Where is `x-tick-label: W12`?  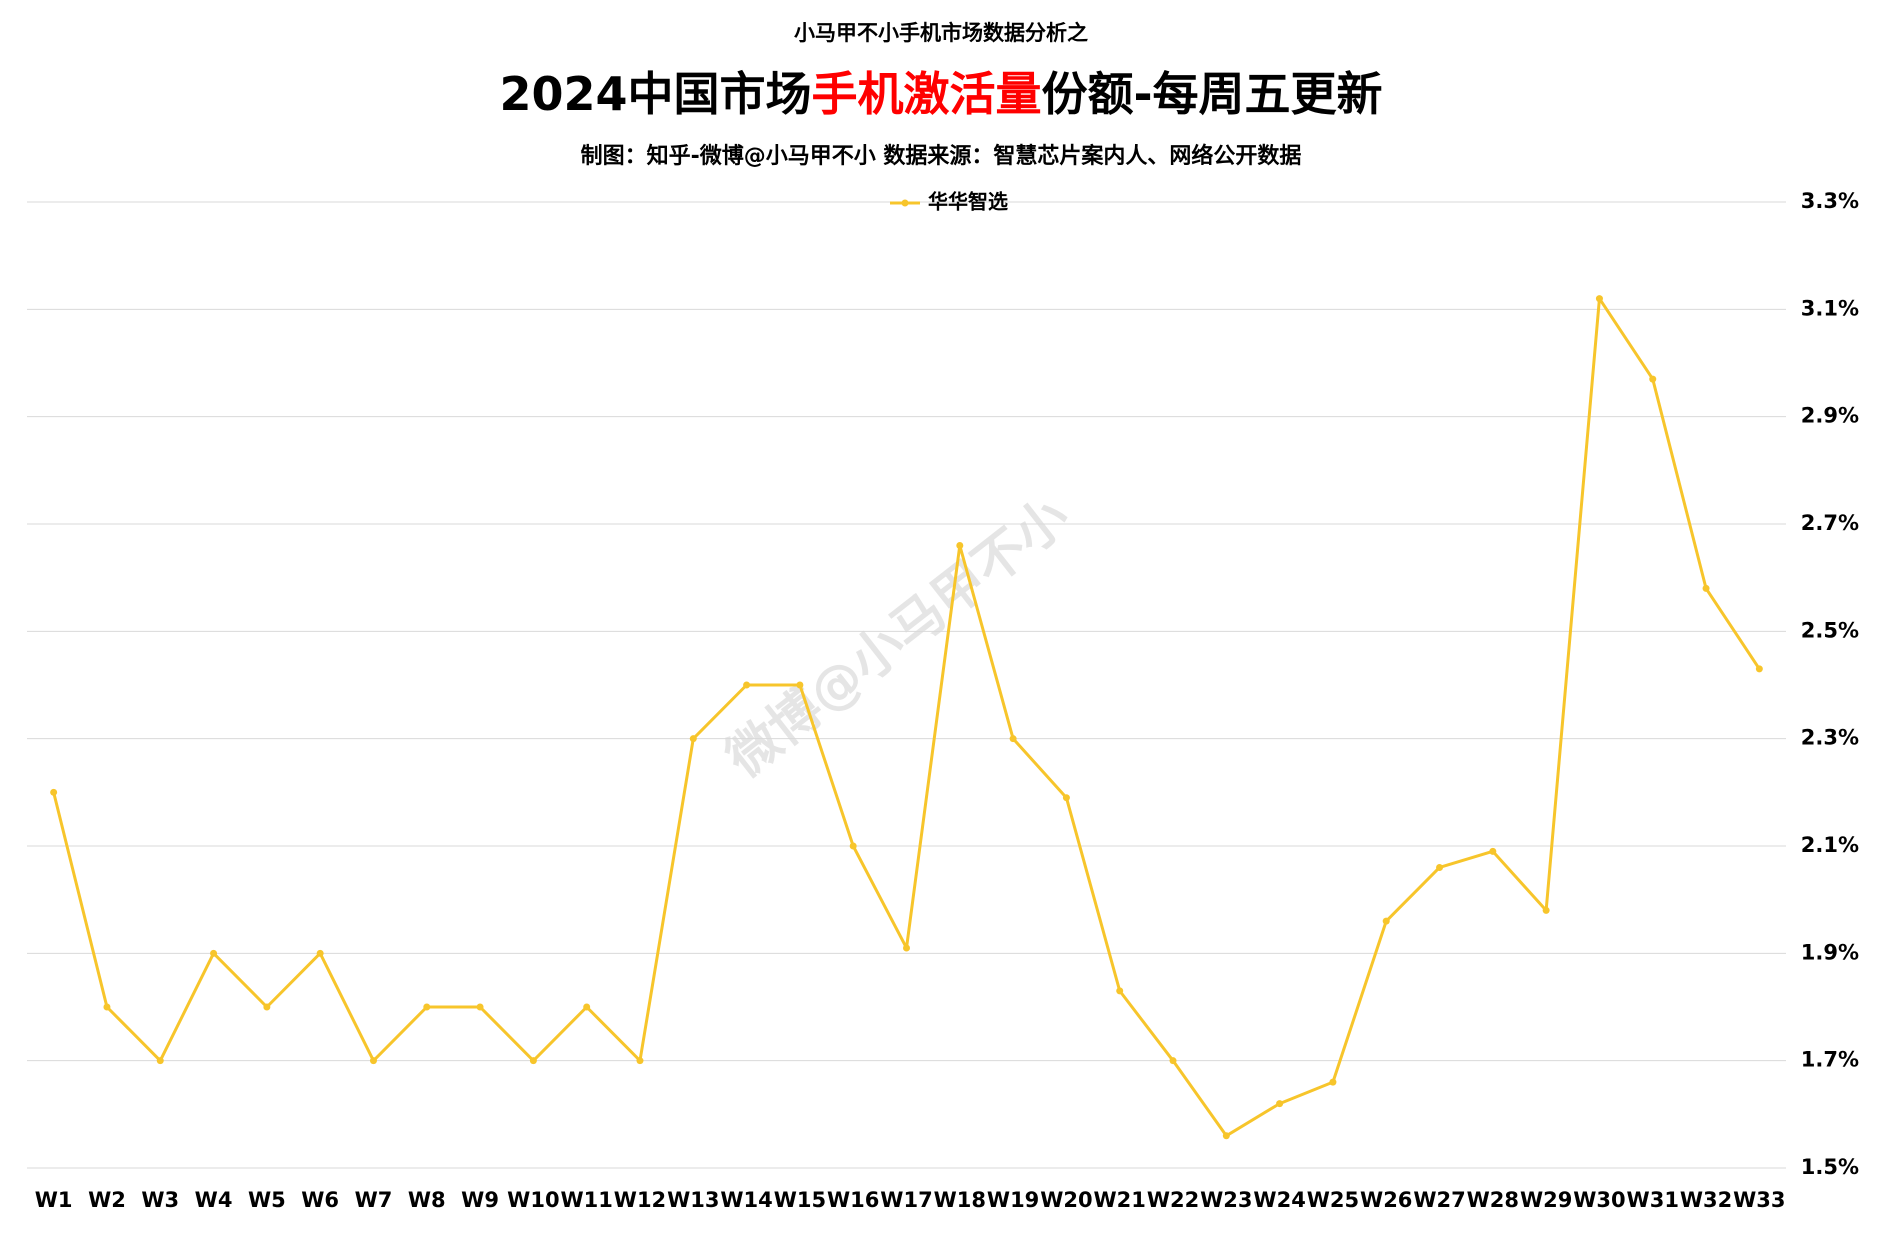
x-tick-label: W12 is located at coordinates (640, 1200).